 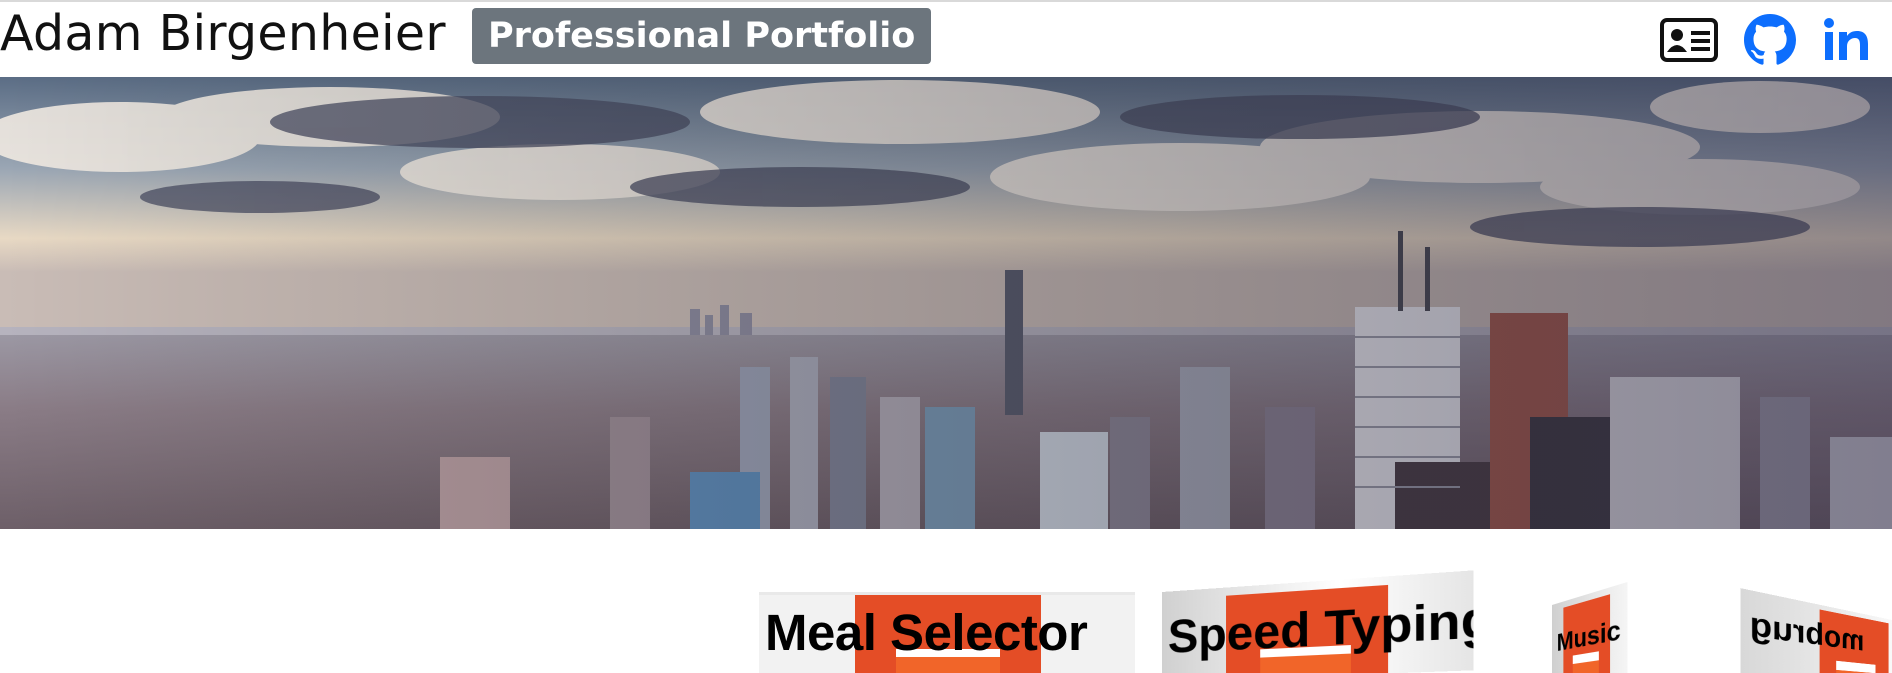 I want to click on project-card-speed-typing: Speed Typing, so click(x=1318, y=621).